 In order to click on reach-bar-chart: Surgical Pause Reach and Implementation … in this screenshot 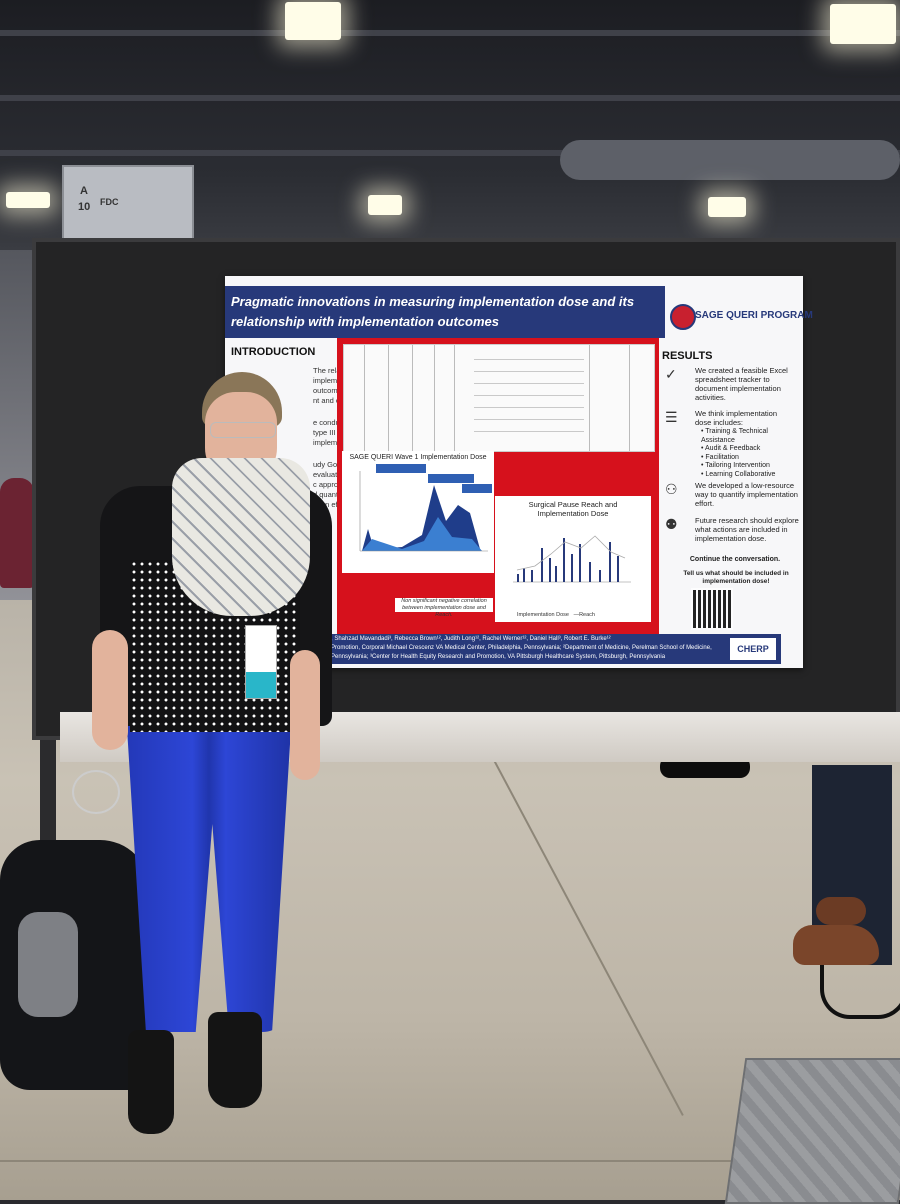, I will do `click(573, 559)`.